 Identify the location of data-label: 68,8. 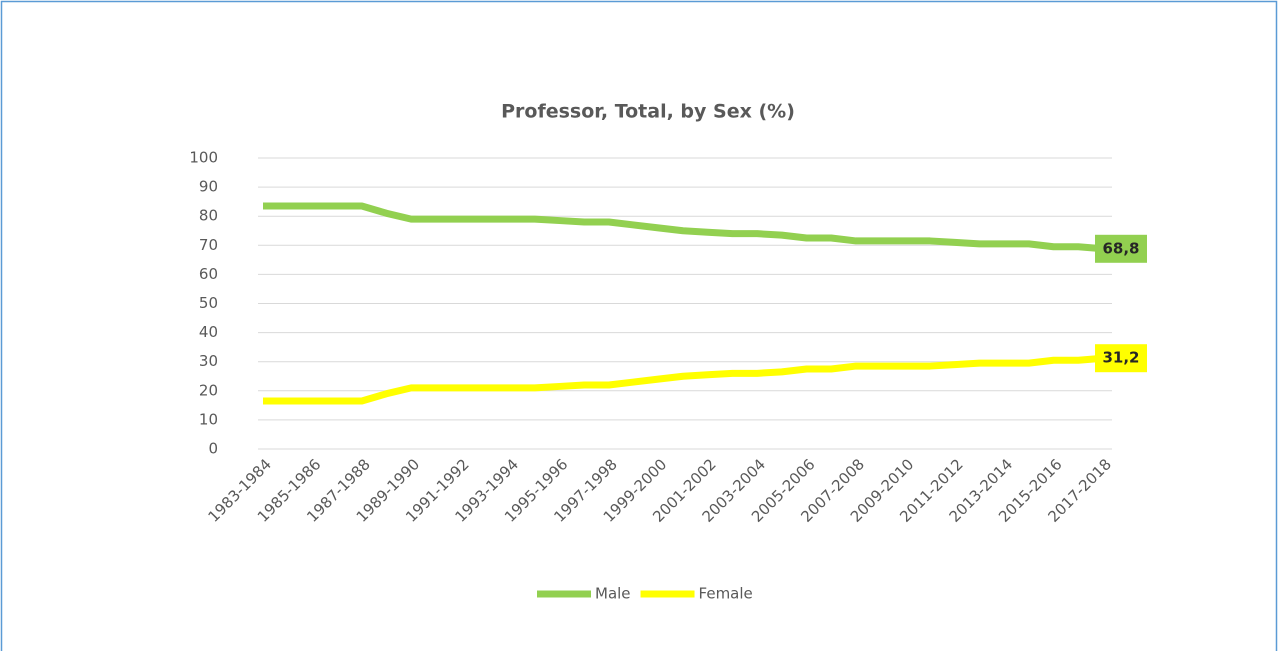
(1120, 248).